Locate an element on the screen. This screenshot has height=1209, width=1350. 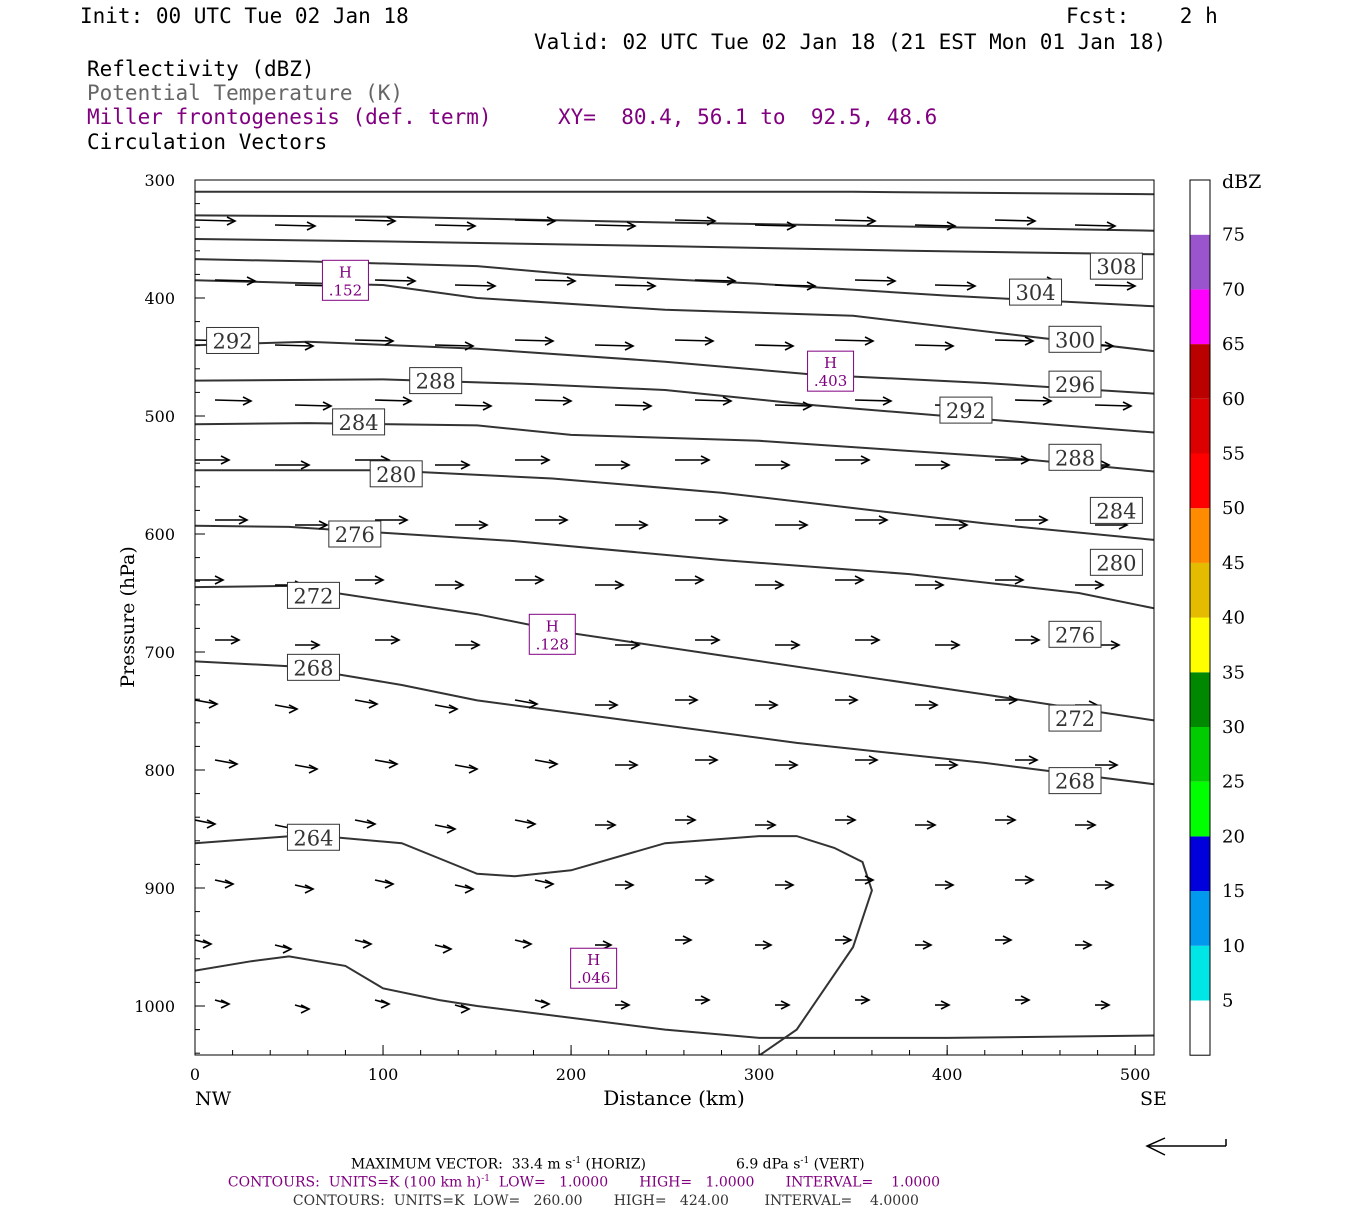
contour-label: 264 is located at coordinates (313, 837).